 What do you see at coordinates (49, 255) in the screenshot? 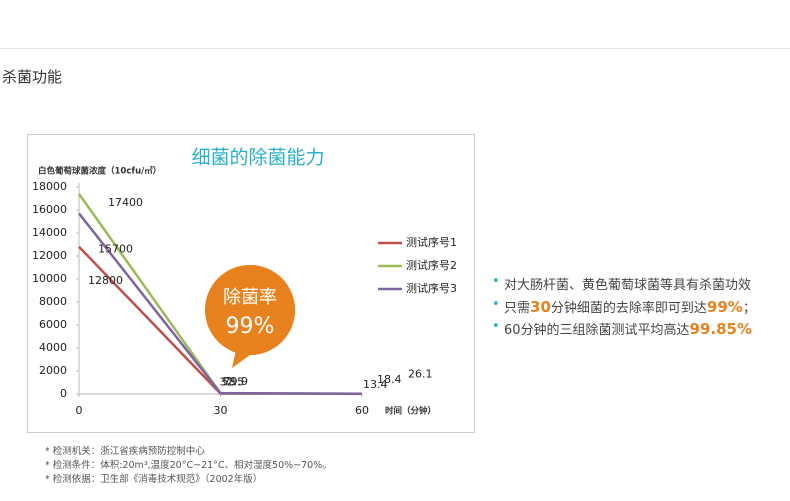
I see `y-tick-label: 12000` at bounding box center [49, 255].